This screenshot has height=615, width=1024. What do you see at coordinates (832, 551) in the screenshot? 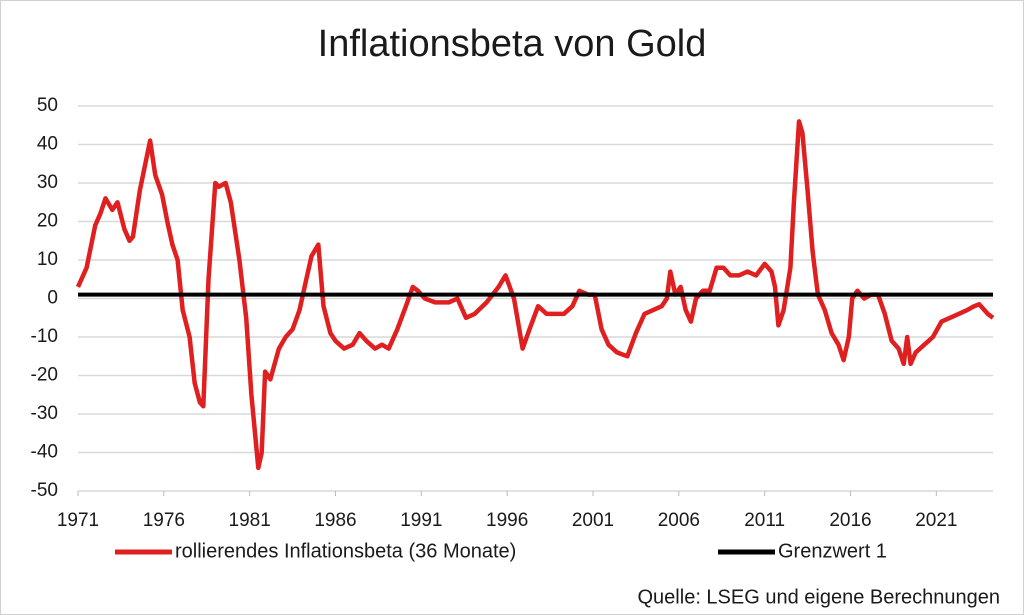
I see `legend-label: Grenzwert 1` at bounding box center [832, 551].